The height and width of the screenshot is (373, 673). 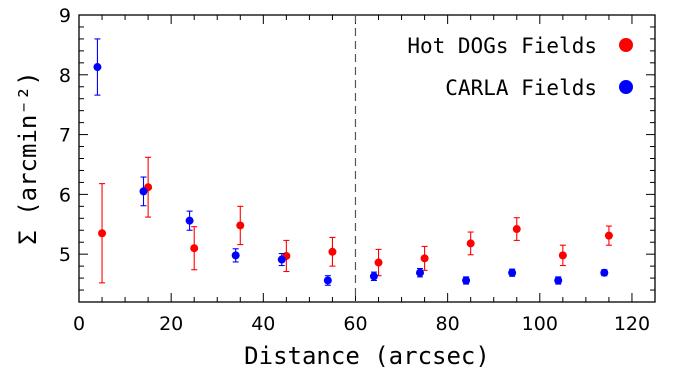 I want to click on legend-label: CARLA Fields, so click(x=521, y=88).